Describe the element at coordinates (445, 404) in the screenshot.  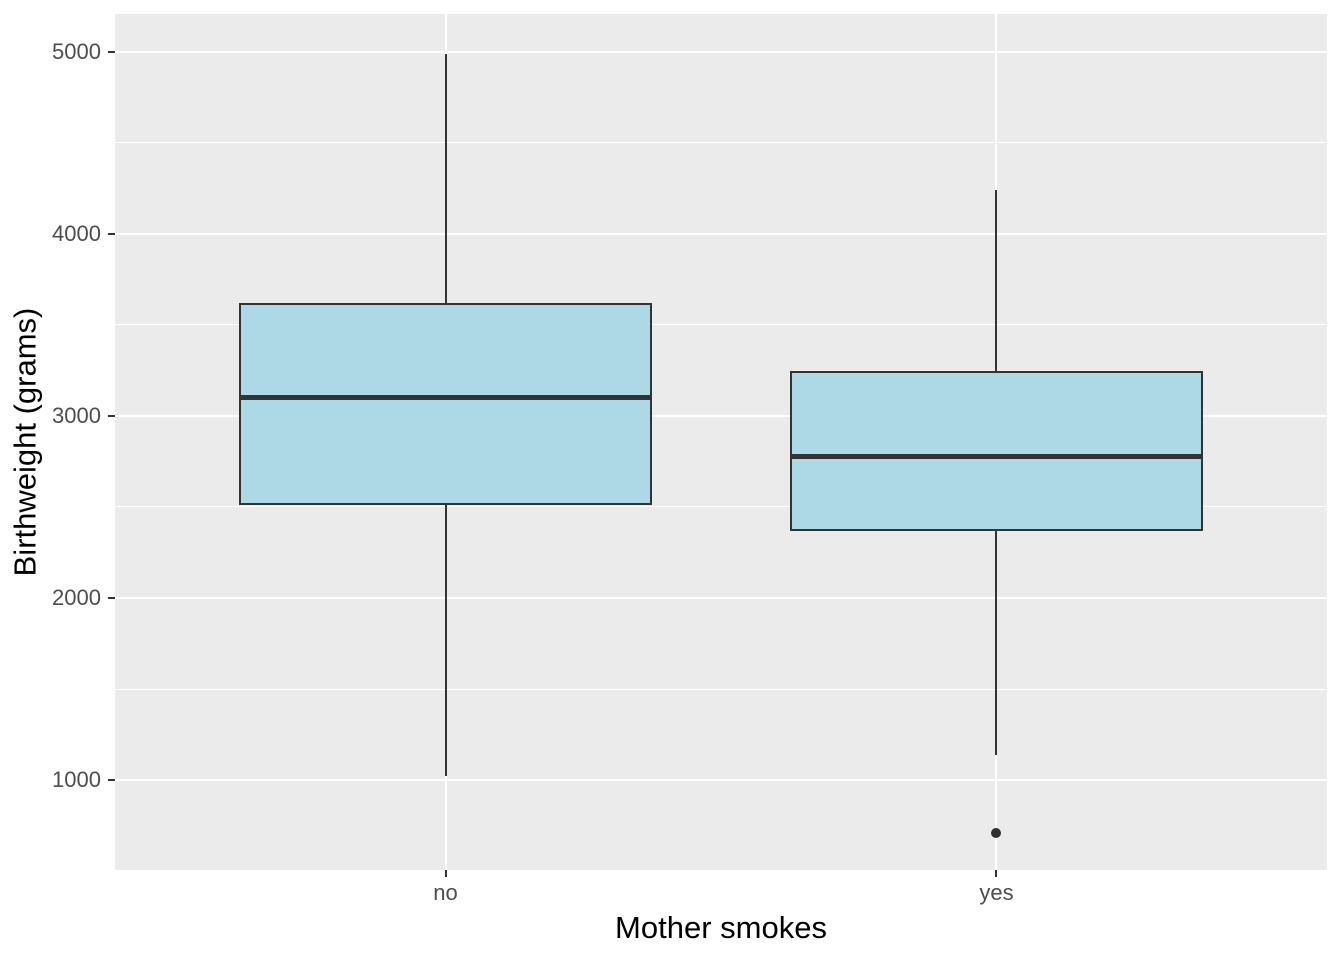
I see `box-no` at that location.